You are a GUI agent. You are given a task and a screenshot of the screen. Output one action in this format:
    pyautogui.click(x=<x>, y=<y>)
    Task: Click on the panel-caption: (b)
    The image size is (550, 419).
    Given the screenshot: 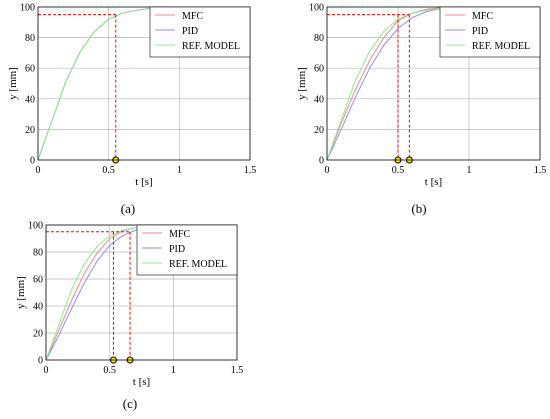 What is the action you would take?
    pyautogui.click(x=418, y=208)
    